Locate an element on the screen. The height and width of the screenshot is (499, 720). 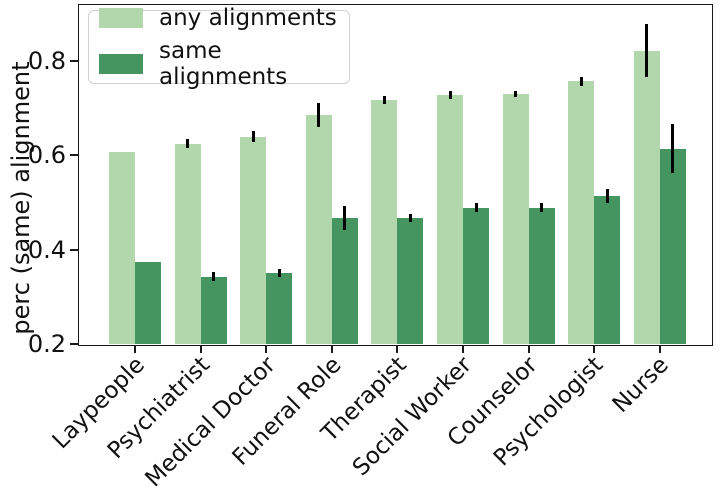
bar-any-funeral-role is located at coordinates (318, 229).